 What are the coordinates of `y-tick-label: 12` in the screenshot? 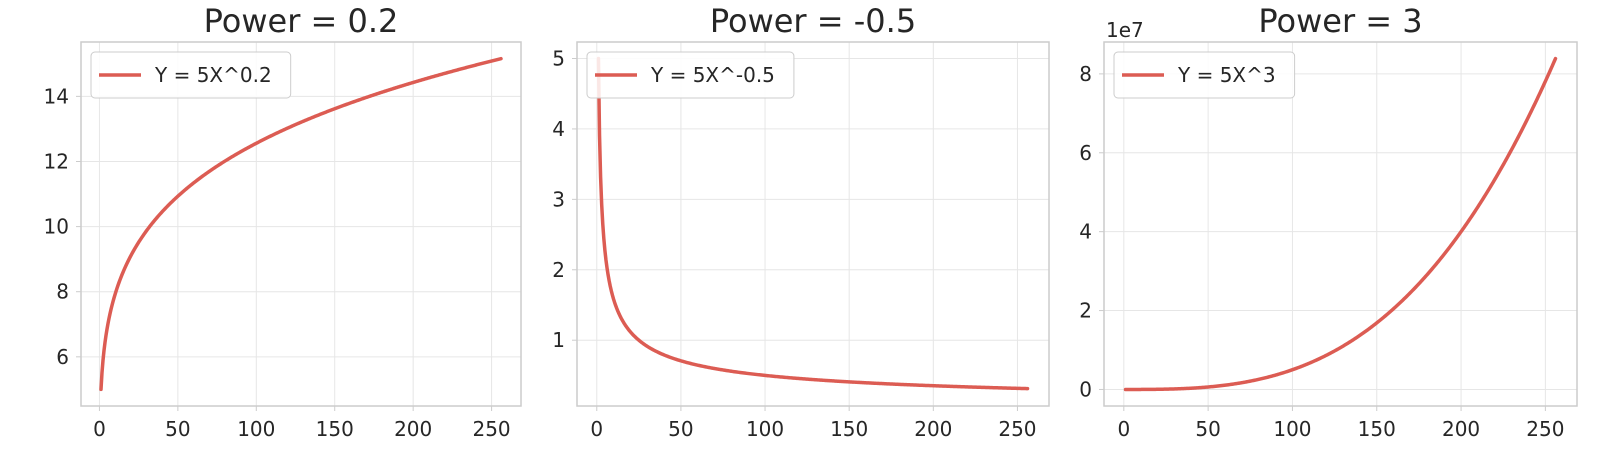 It's located at (56, 161).